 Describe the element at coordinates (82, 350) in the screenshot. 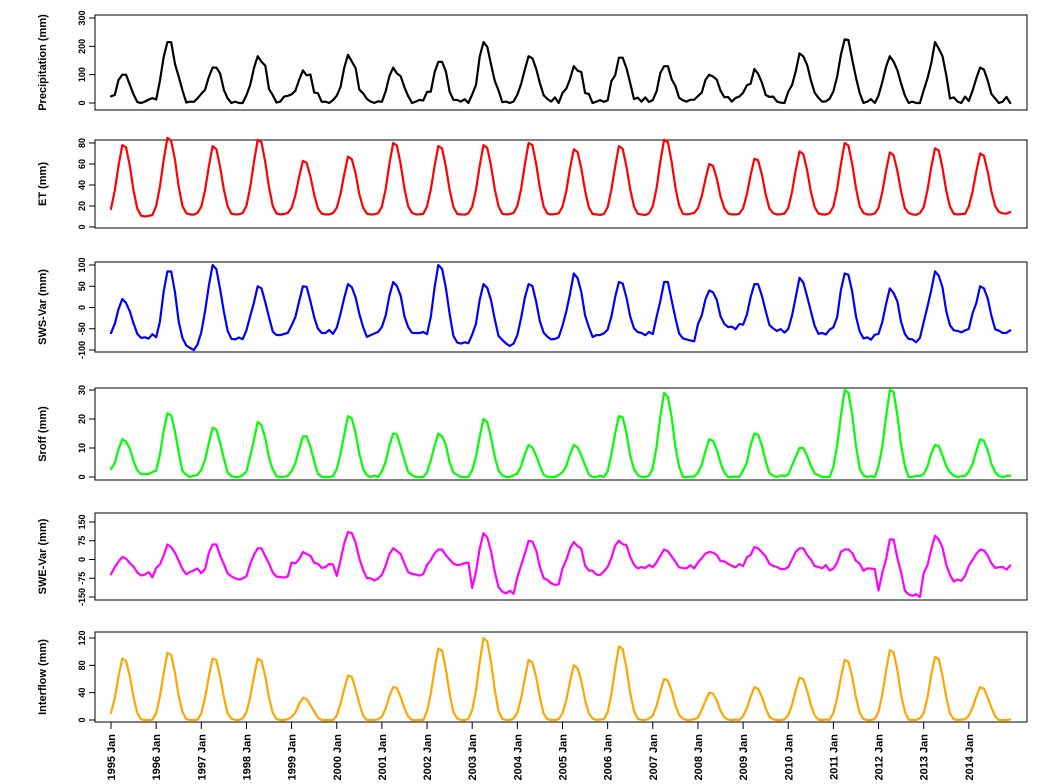

I see `panel-3-ytick-label: -100` at that location.